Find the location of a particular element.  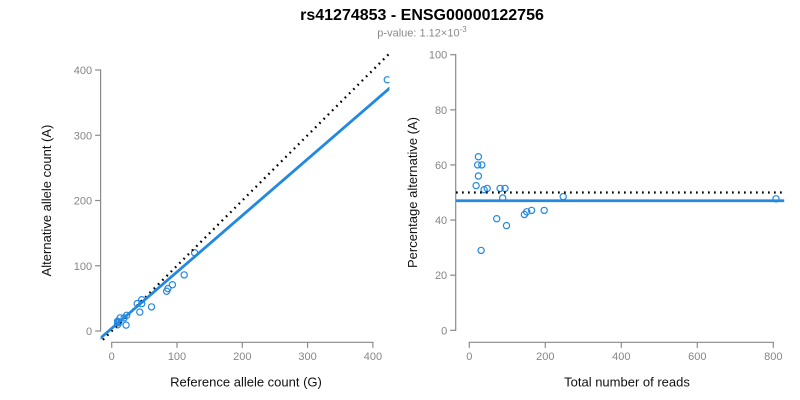

y-axis-title: Alternative allele count (A) is located at coordinates (46, 201).